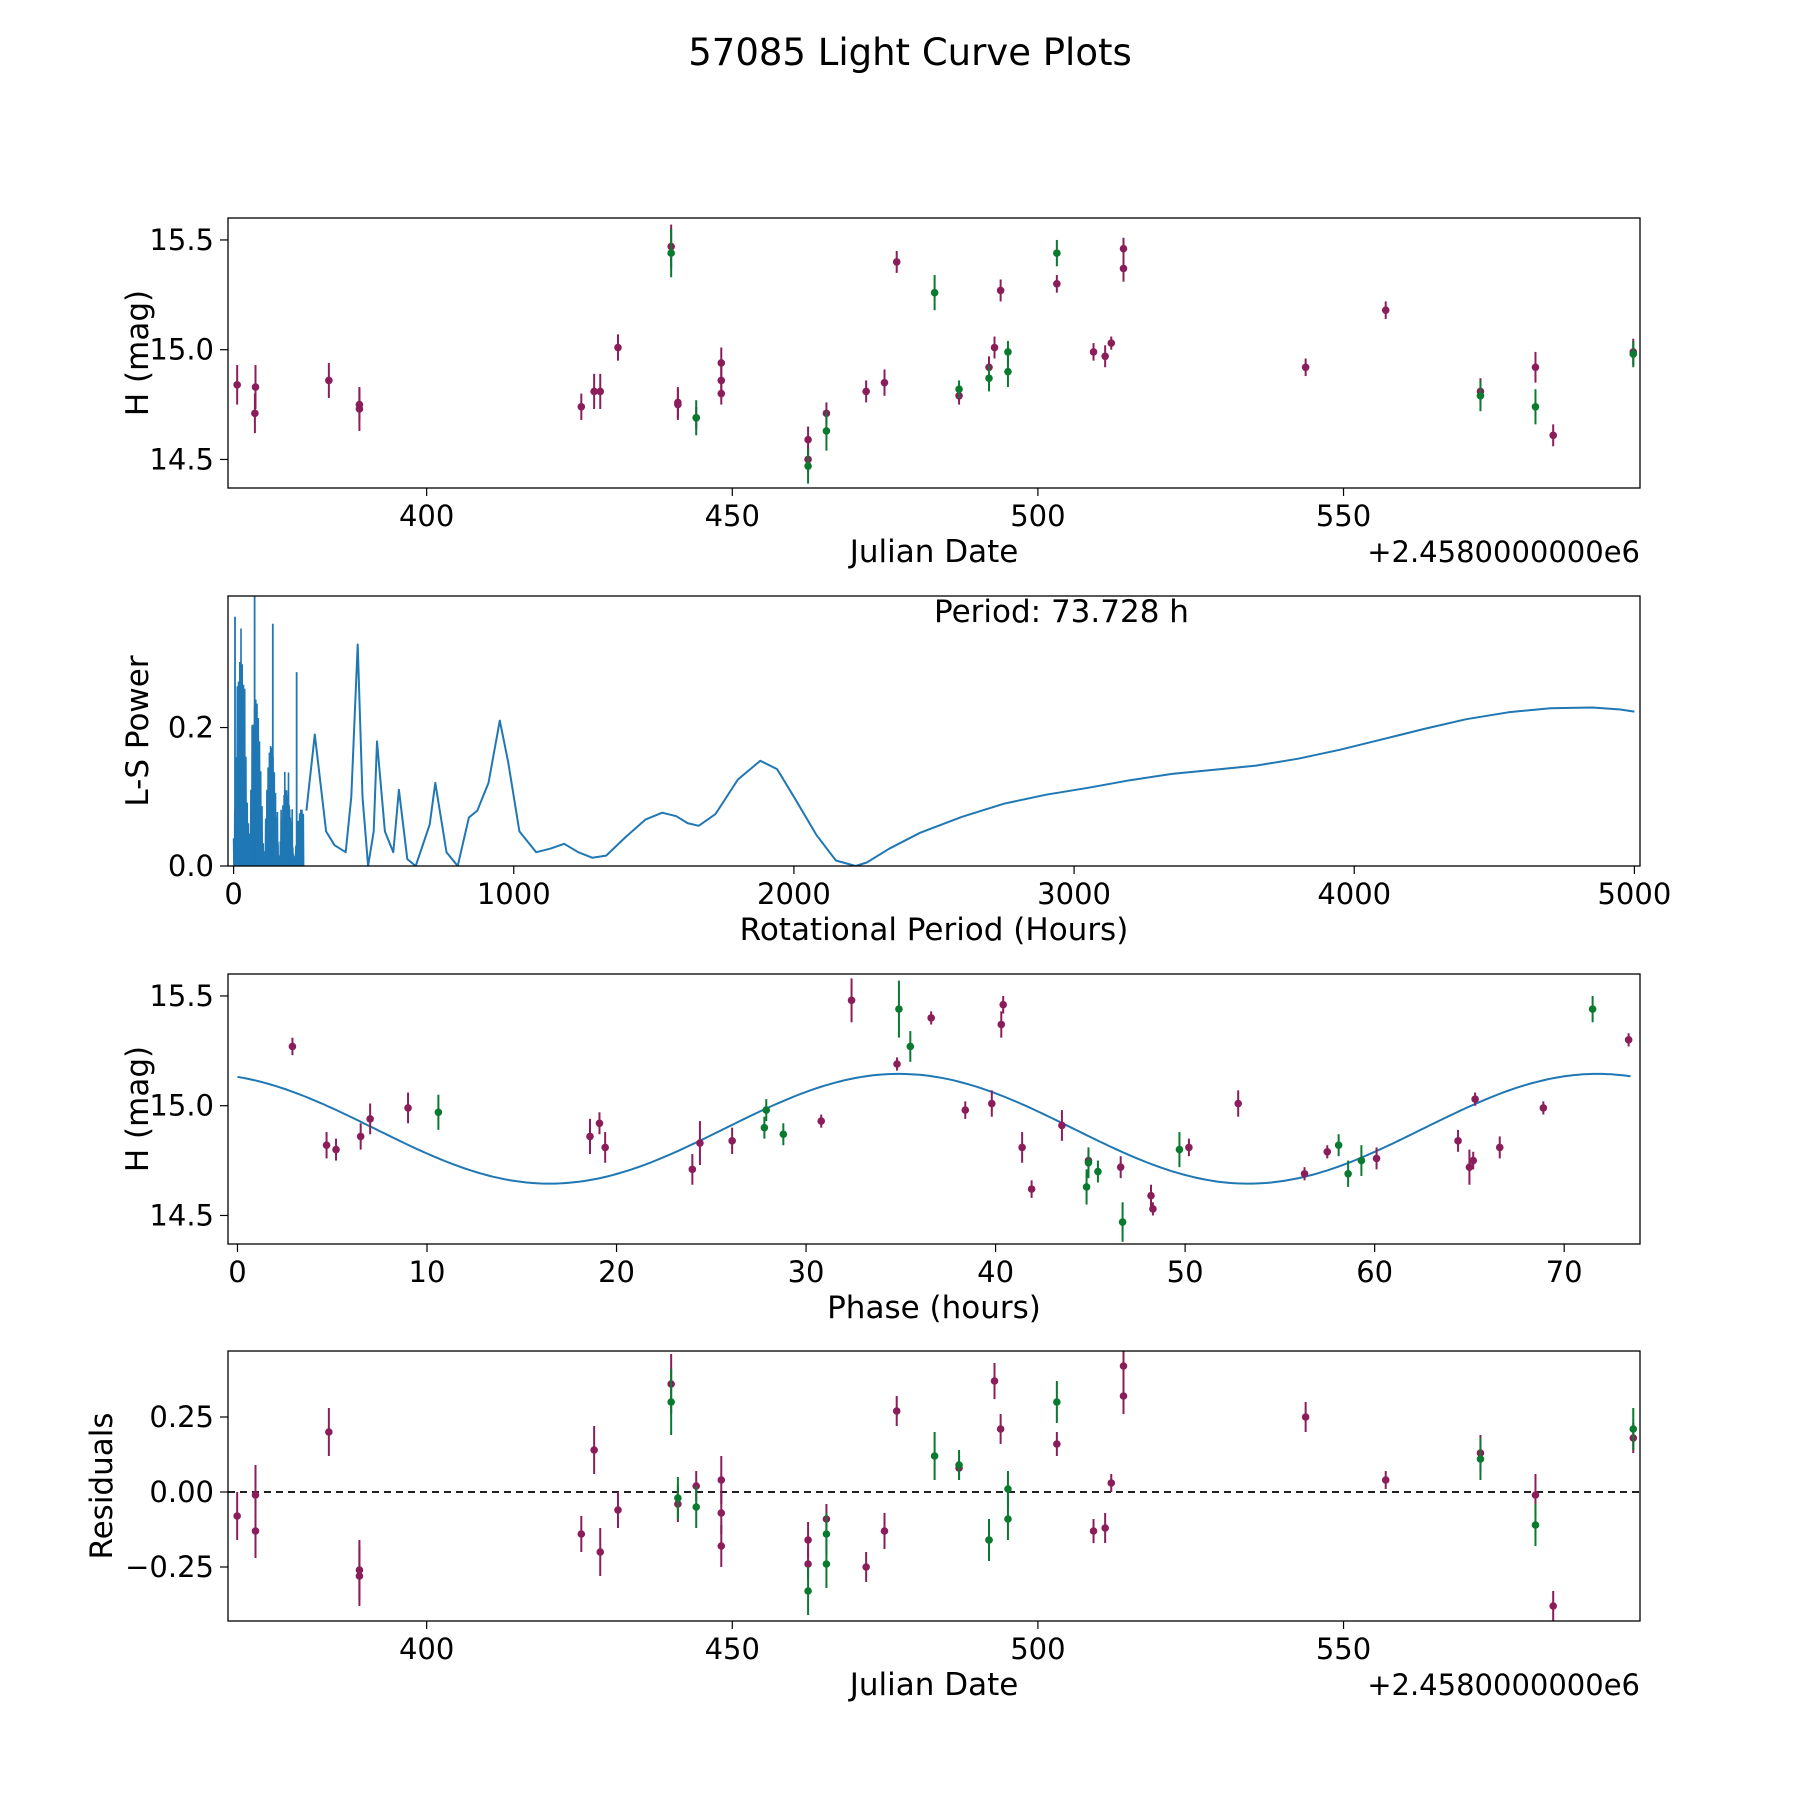 The image size is (1800, 1800). What do you see at coordinates (732, 516) in the screenshot?
I see `x-tick-label: 450` at bounding box center [732, 516].